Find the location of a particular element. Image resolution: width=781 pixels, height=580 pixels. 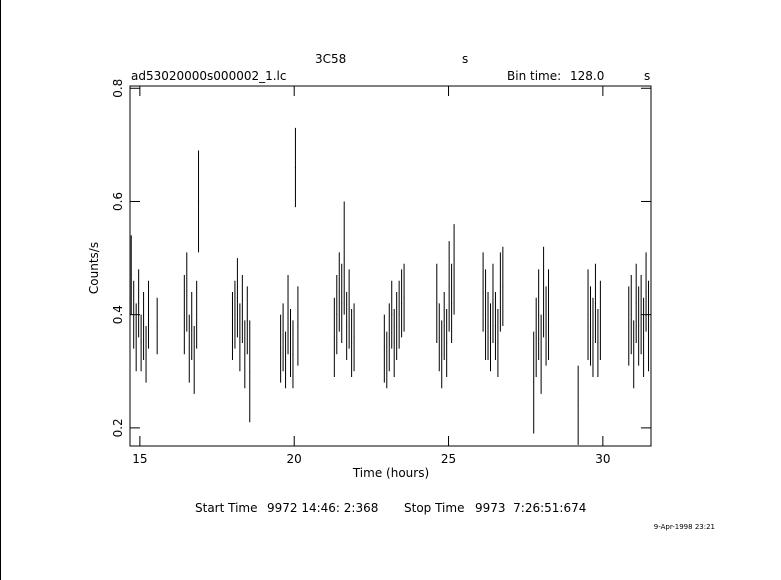

start-label: Start Time is located at coordinates (226, 508).